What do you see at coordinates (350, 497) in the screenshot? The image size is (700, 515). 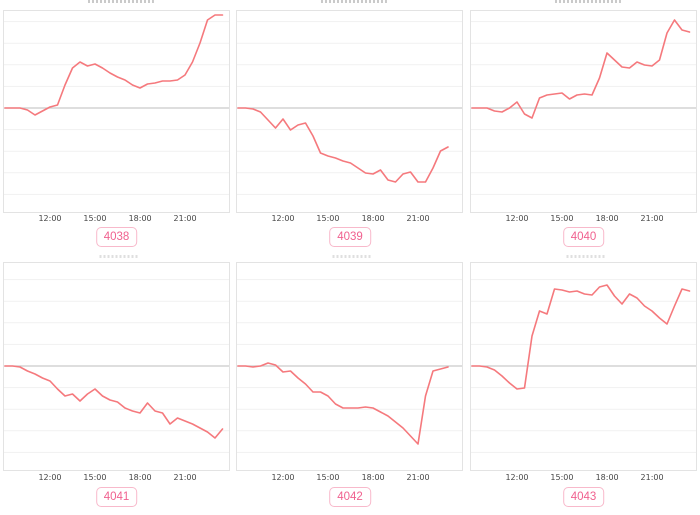 I see `chart-id-button-4042: 4042` at bounding box center [350, 497].